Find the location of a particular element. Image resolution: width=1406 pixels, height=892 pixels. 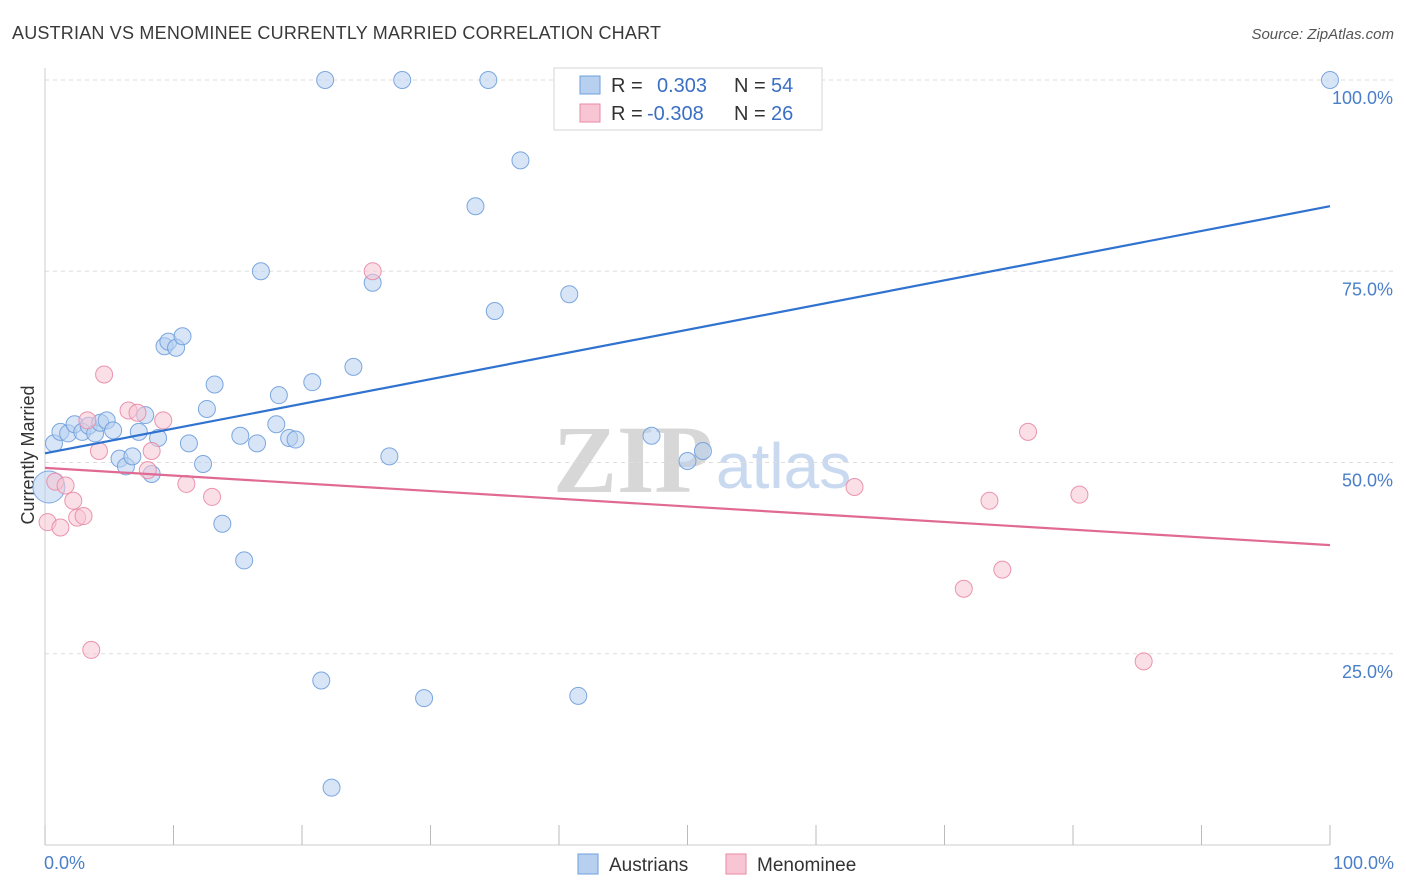

bottom-legend-menominee-label: Menominee is located at coordinates (806, 865).